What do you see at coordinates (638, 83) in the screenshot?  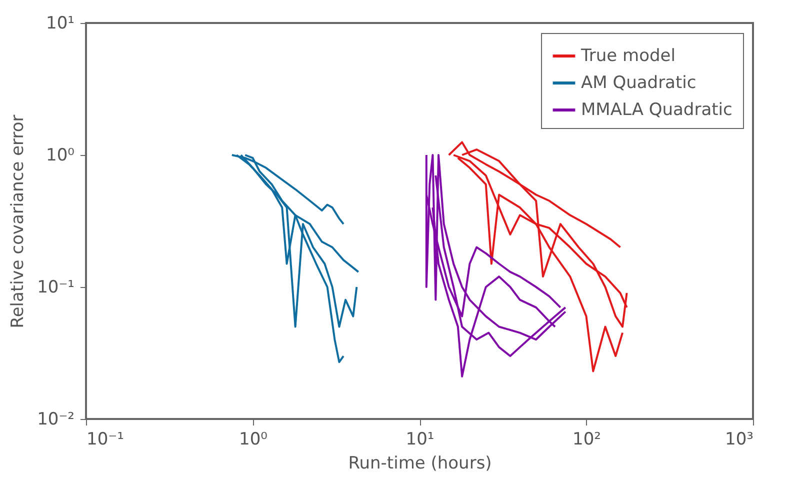 I see `legend-label: AM Quadratic` at bounding box center [638, 83].